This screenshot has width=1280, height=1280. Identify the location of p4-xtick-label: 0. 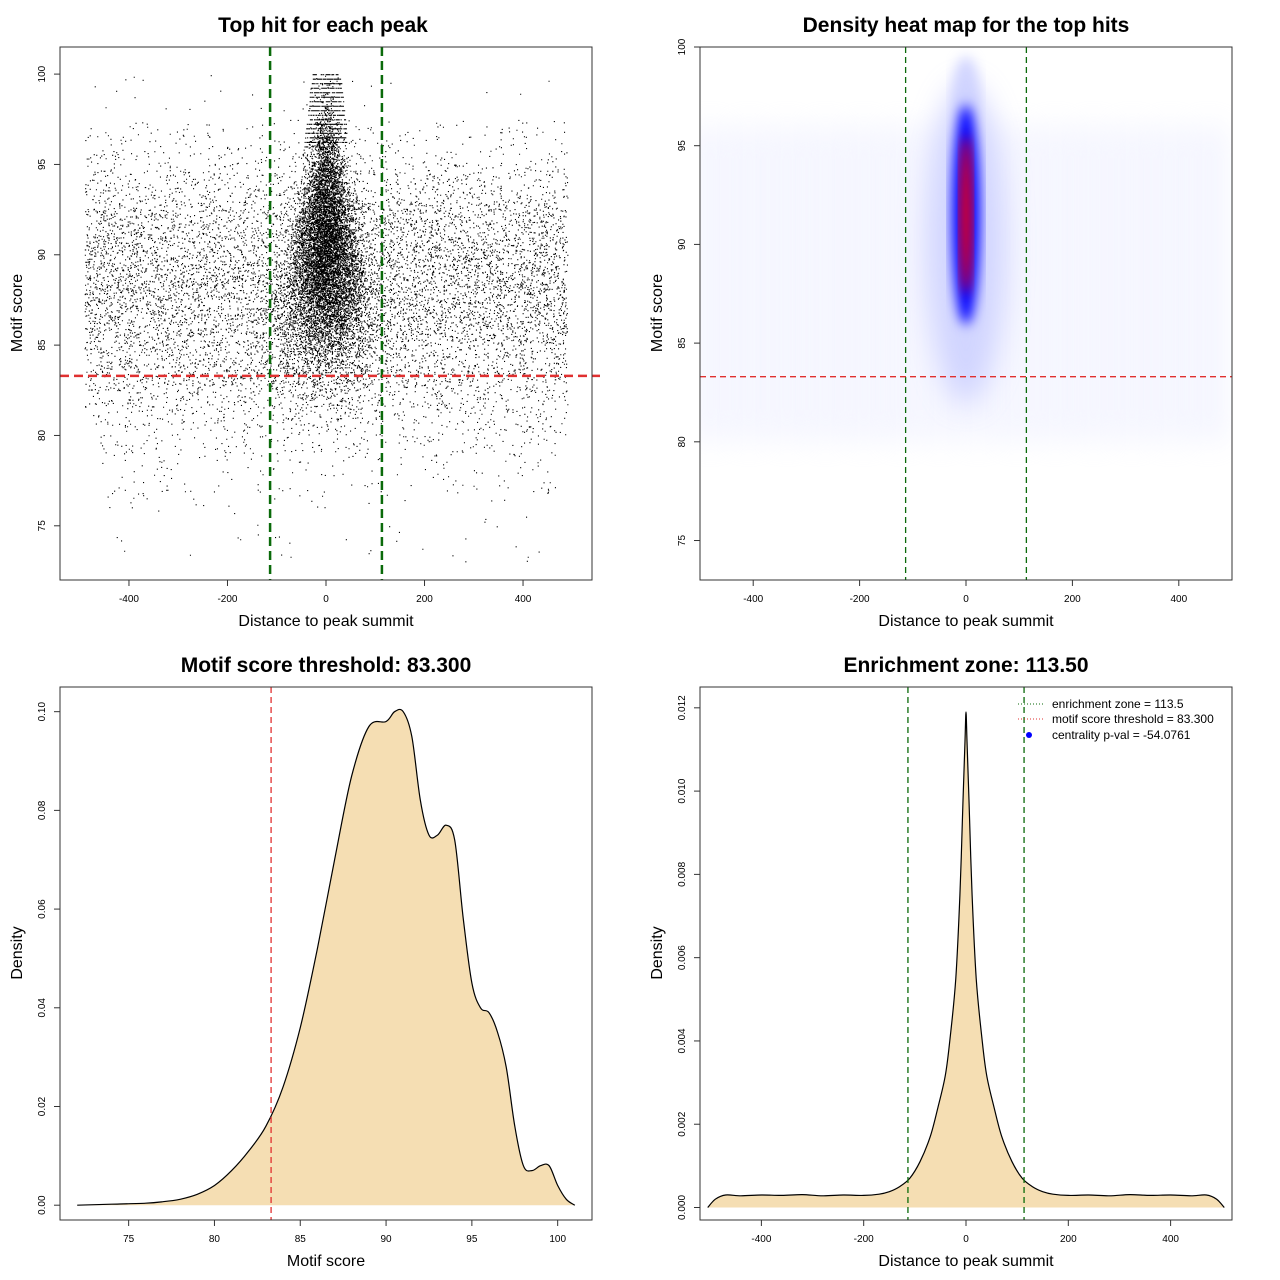
(966, 1239).